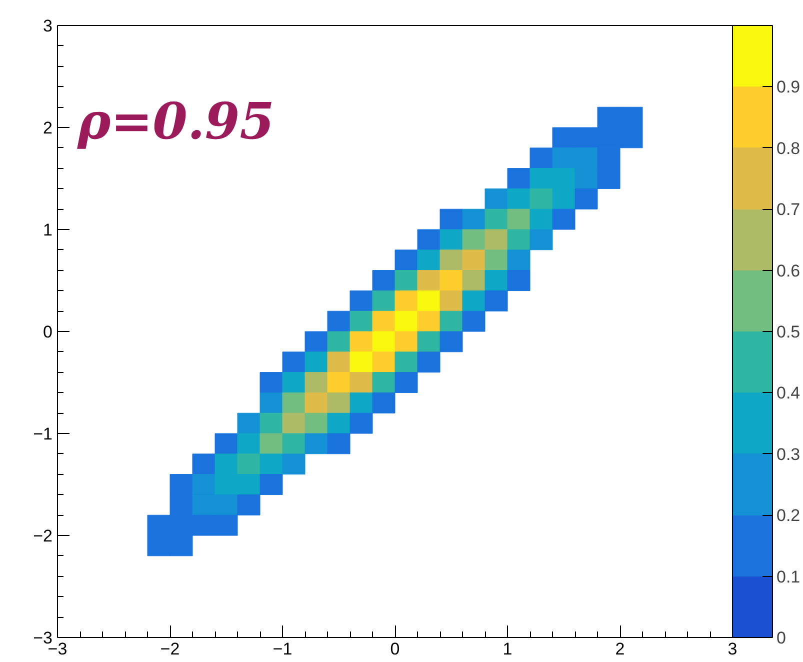  I want to click on x-tick-label: 2, so click(620, 649).